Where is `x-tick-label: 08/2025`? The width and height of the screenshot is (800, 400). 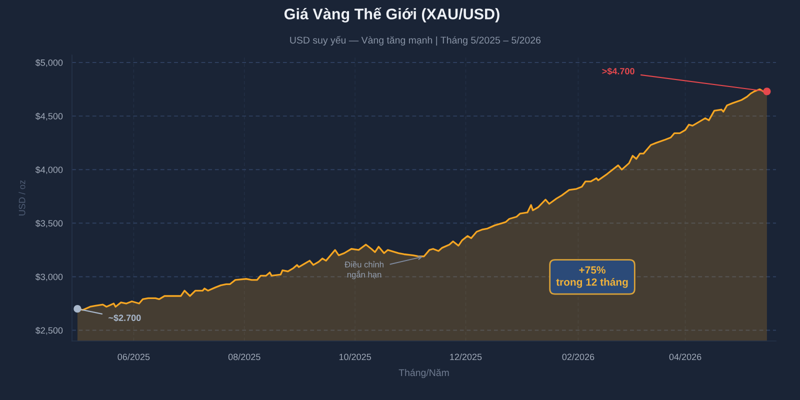 x-tick-label: 08/2025 is located at coordinates (244, 357).